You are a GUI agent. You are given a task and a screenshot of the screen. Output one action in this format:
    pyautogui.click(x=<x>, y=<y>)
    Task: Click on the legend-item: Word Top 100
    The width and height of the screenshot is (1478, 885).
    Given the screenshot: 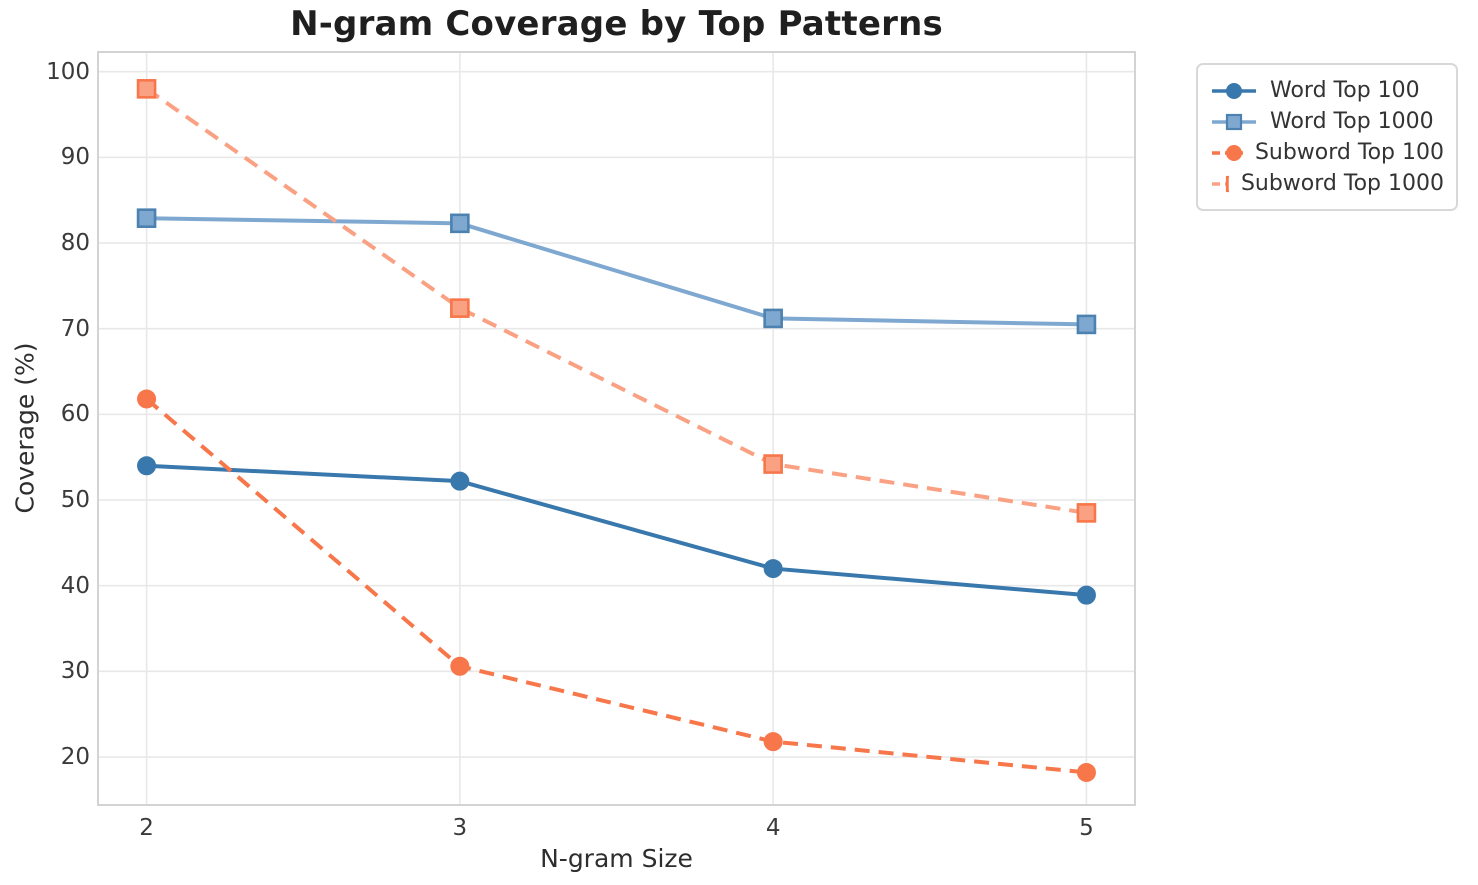 What is the action you would take?
    pyautogui.click(x=1327, y=90)
    